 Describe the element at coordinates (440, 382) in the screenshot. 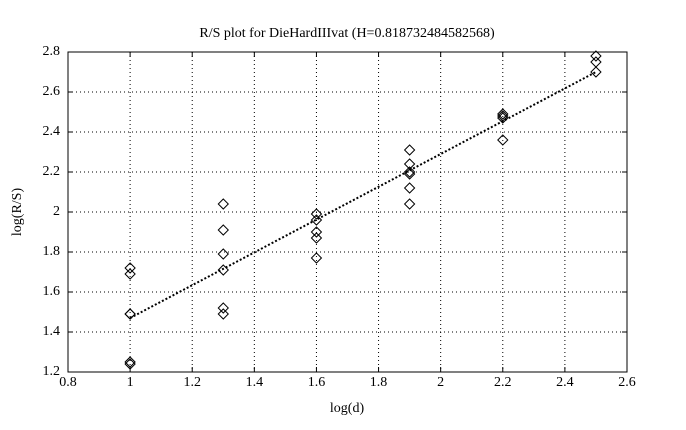

I see `x-tick-label: 2` at that location.